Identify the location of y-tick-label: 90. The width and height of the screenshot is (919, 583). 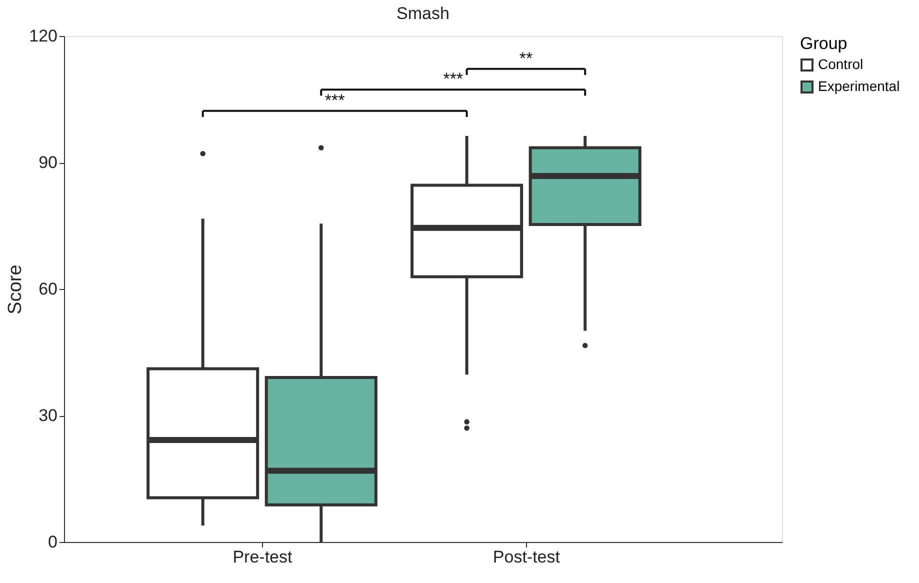
(48, 162).